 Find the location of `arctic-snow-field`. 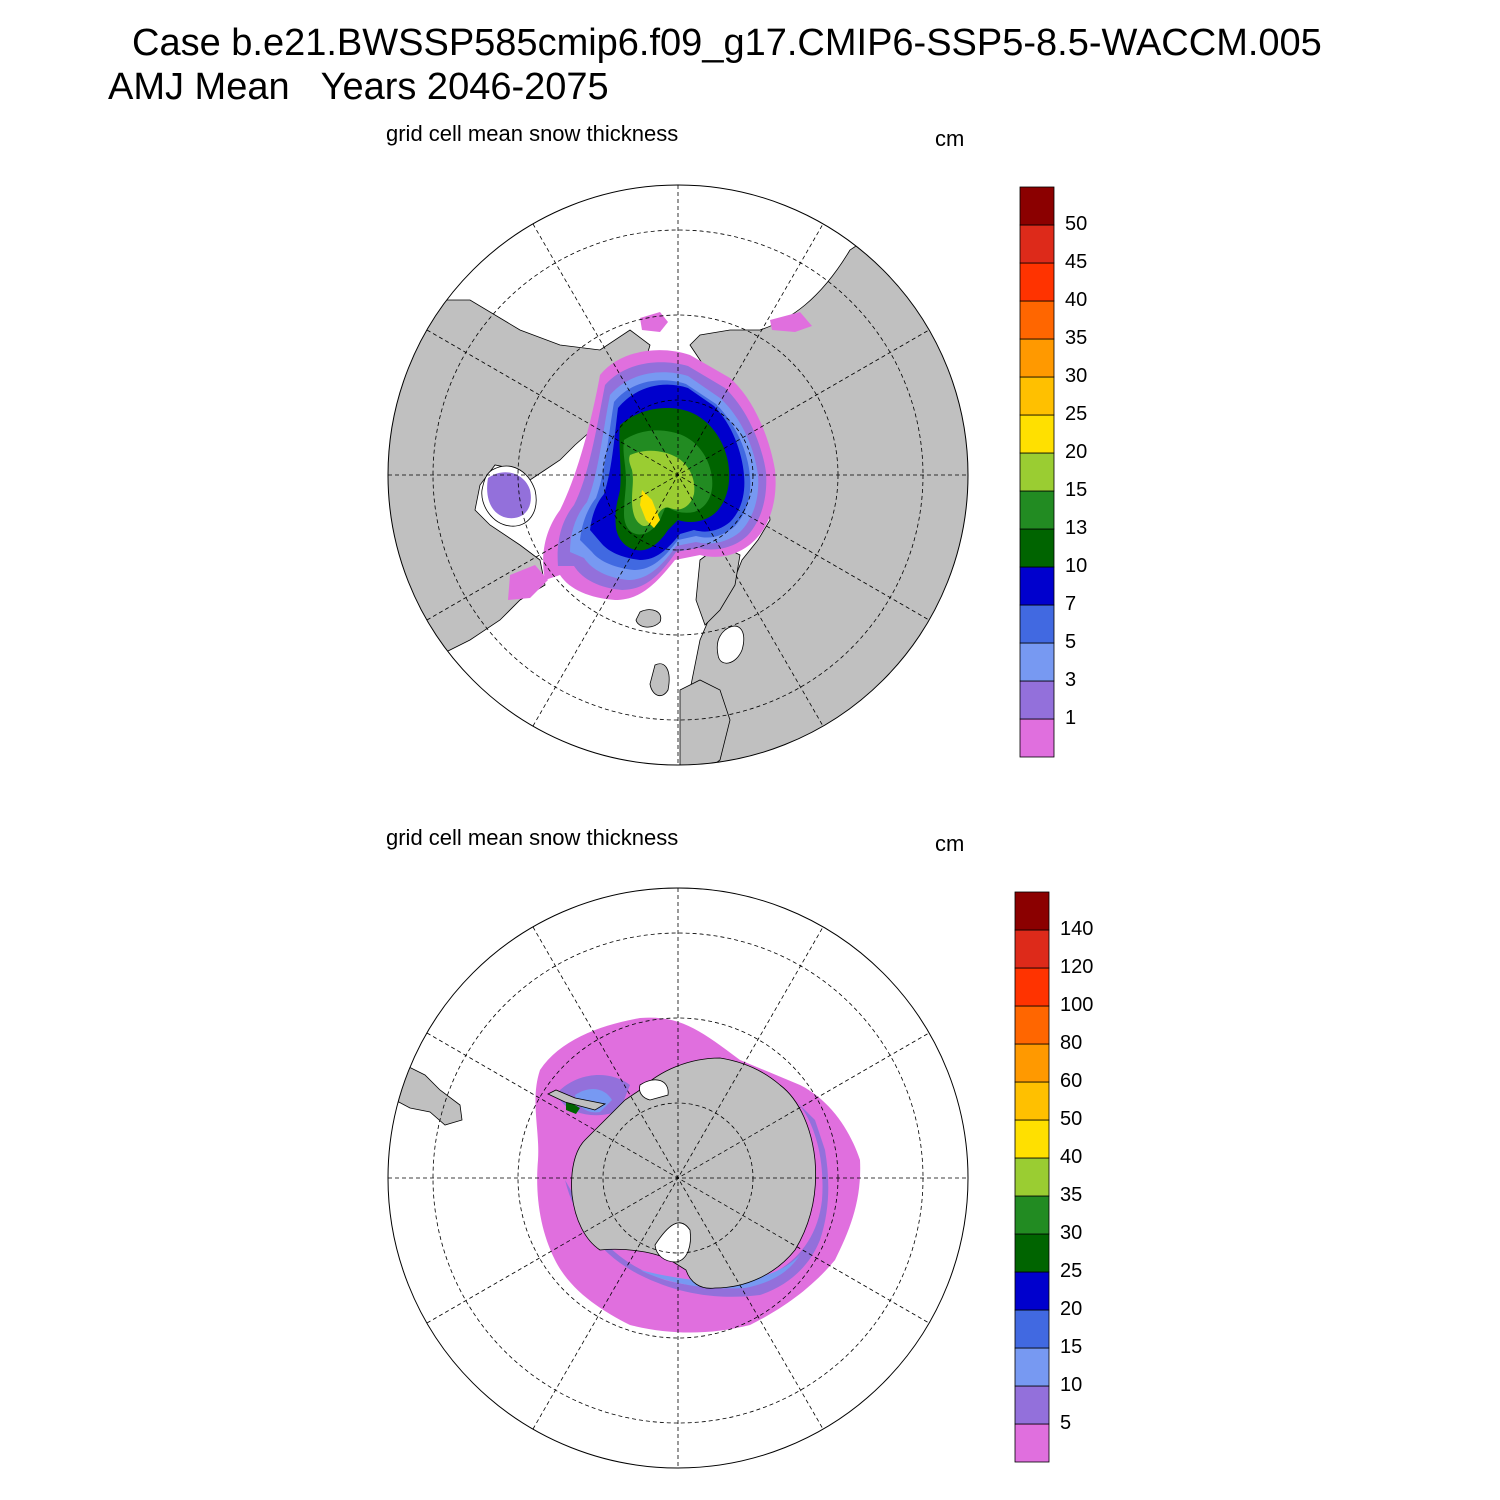

arctic-snow-field is located at coordinates (659, 475).